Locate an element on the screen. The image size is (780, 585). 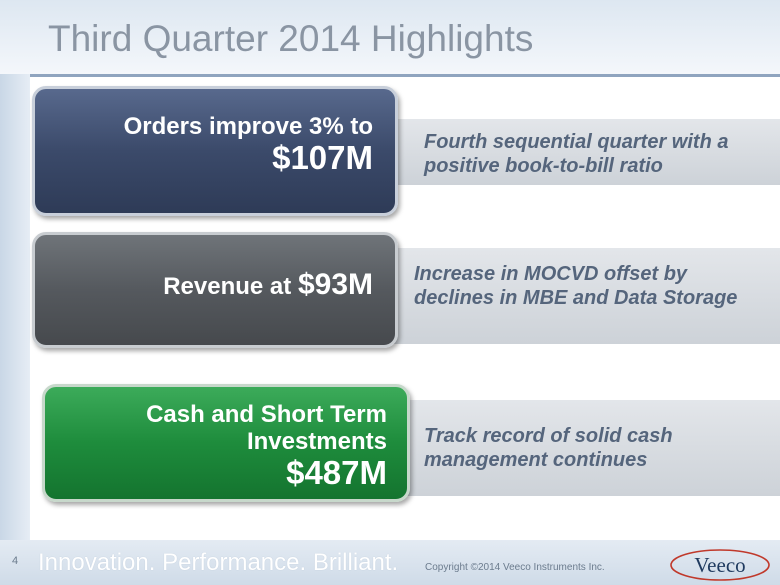
header-band is located at coordinates (390, 37).